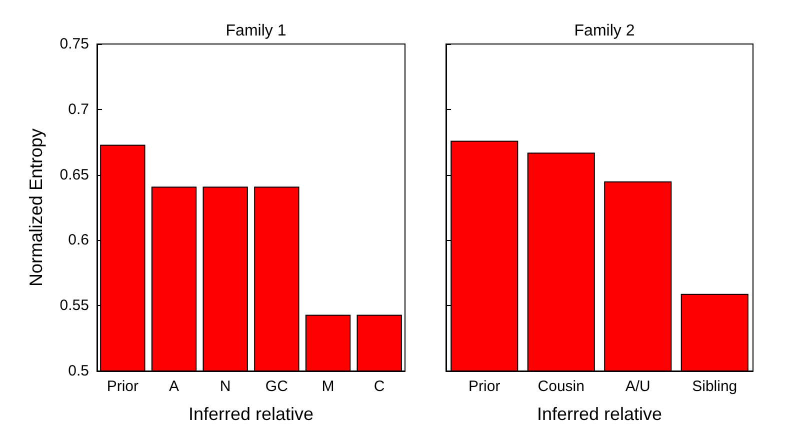  Describe the element at coordinates (74, 44) in the screenshot. I see `y-tick-label: 0.75` at that location.